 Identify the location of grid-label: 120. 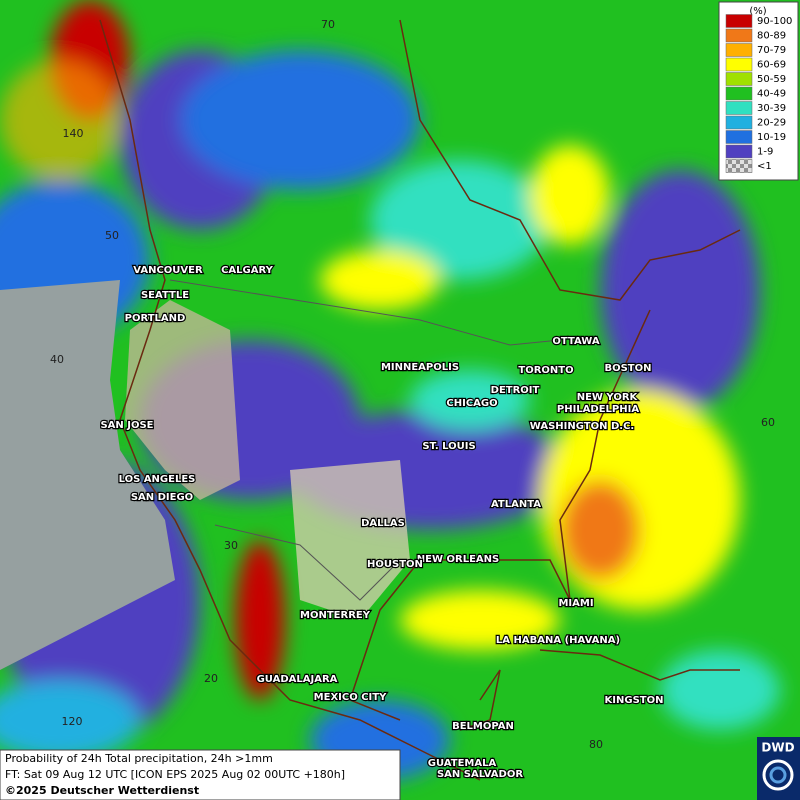
(72, 721).